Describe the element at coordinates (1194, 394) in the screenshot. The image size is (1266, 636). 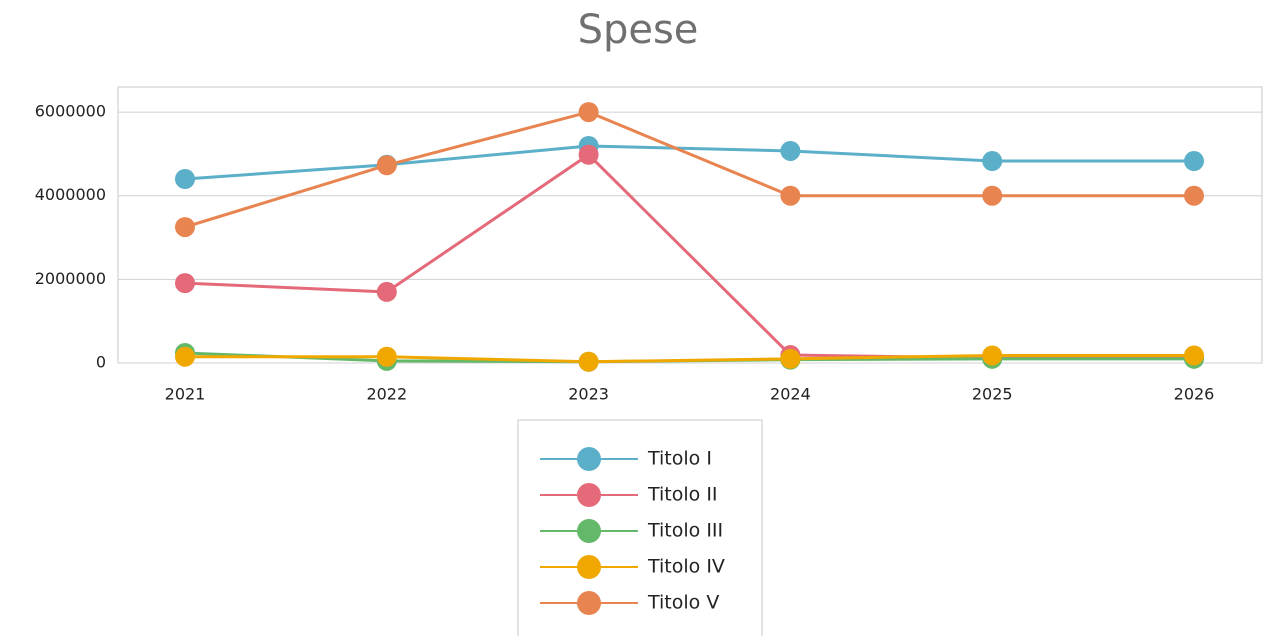
I see `x-tick-label: 2026` at that location.